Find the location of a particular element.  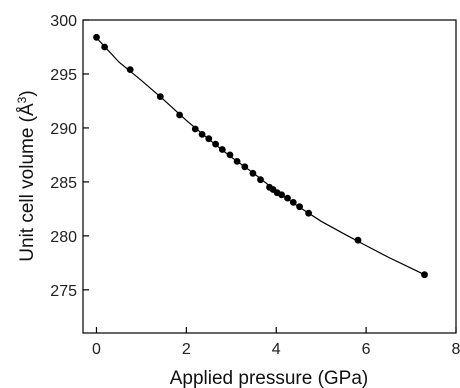

y-axis-label: Unit cell volume (Å3) is located at coordinates (26, 175).